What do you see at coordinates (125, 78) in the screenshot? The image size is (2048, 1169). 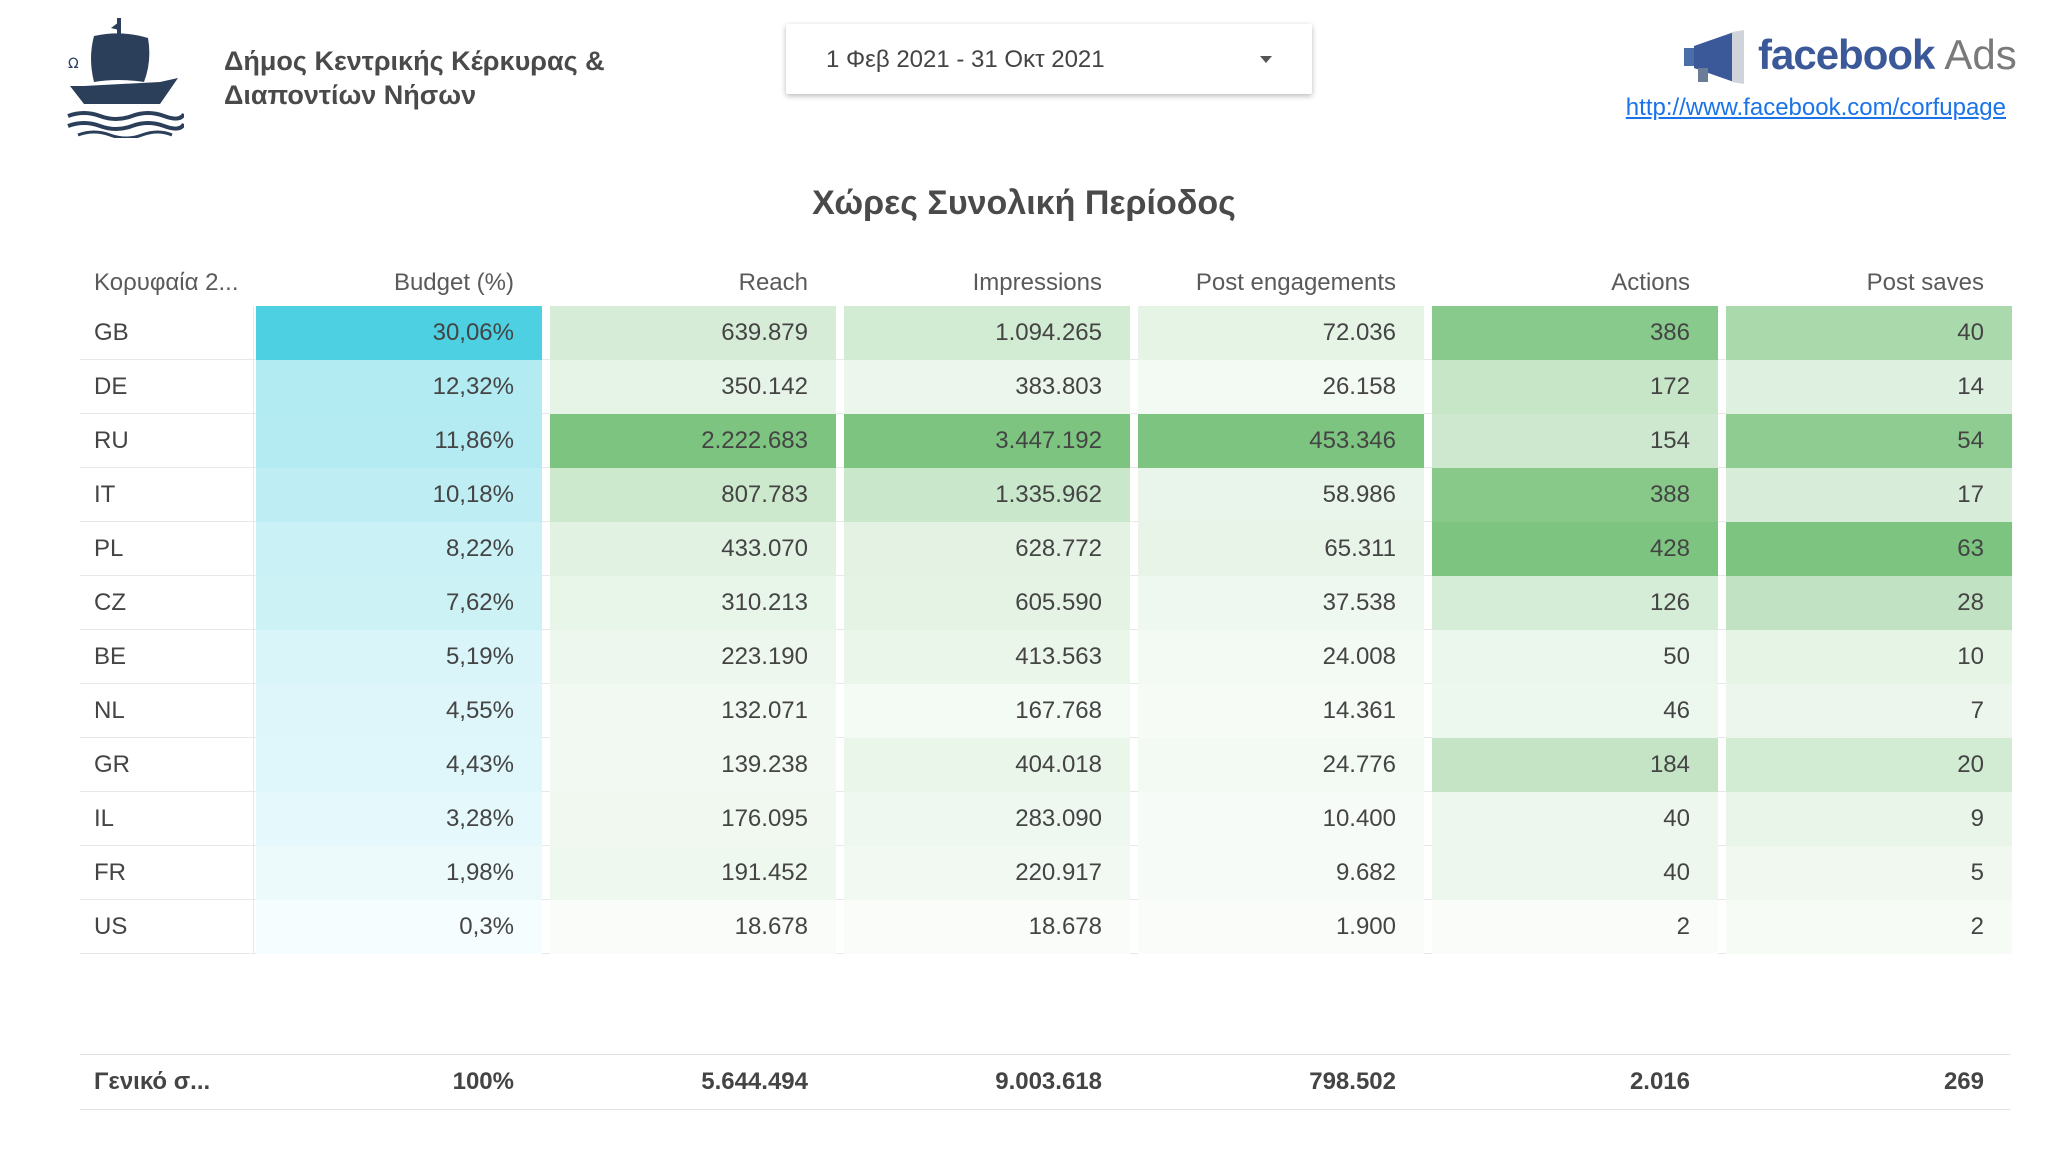 I see `ship-logo-icon: Ω` at bounding box center [125, 78].